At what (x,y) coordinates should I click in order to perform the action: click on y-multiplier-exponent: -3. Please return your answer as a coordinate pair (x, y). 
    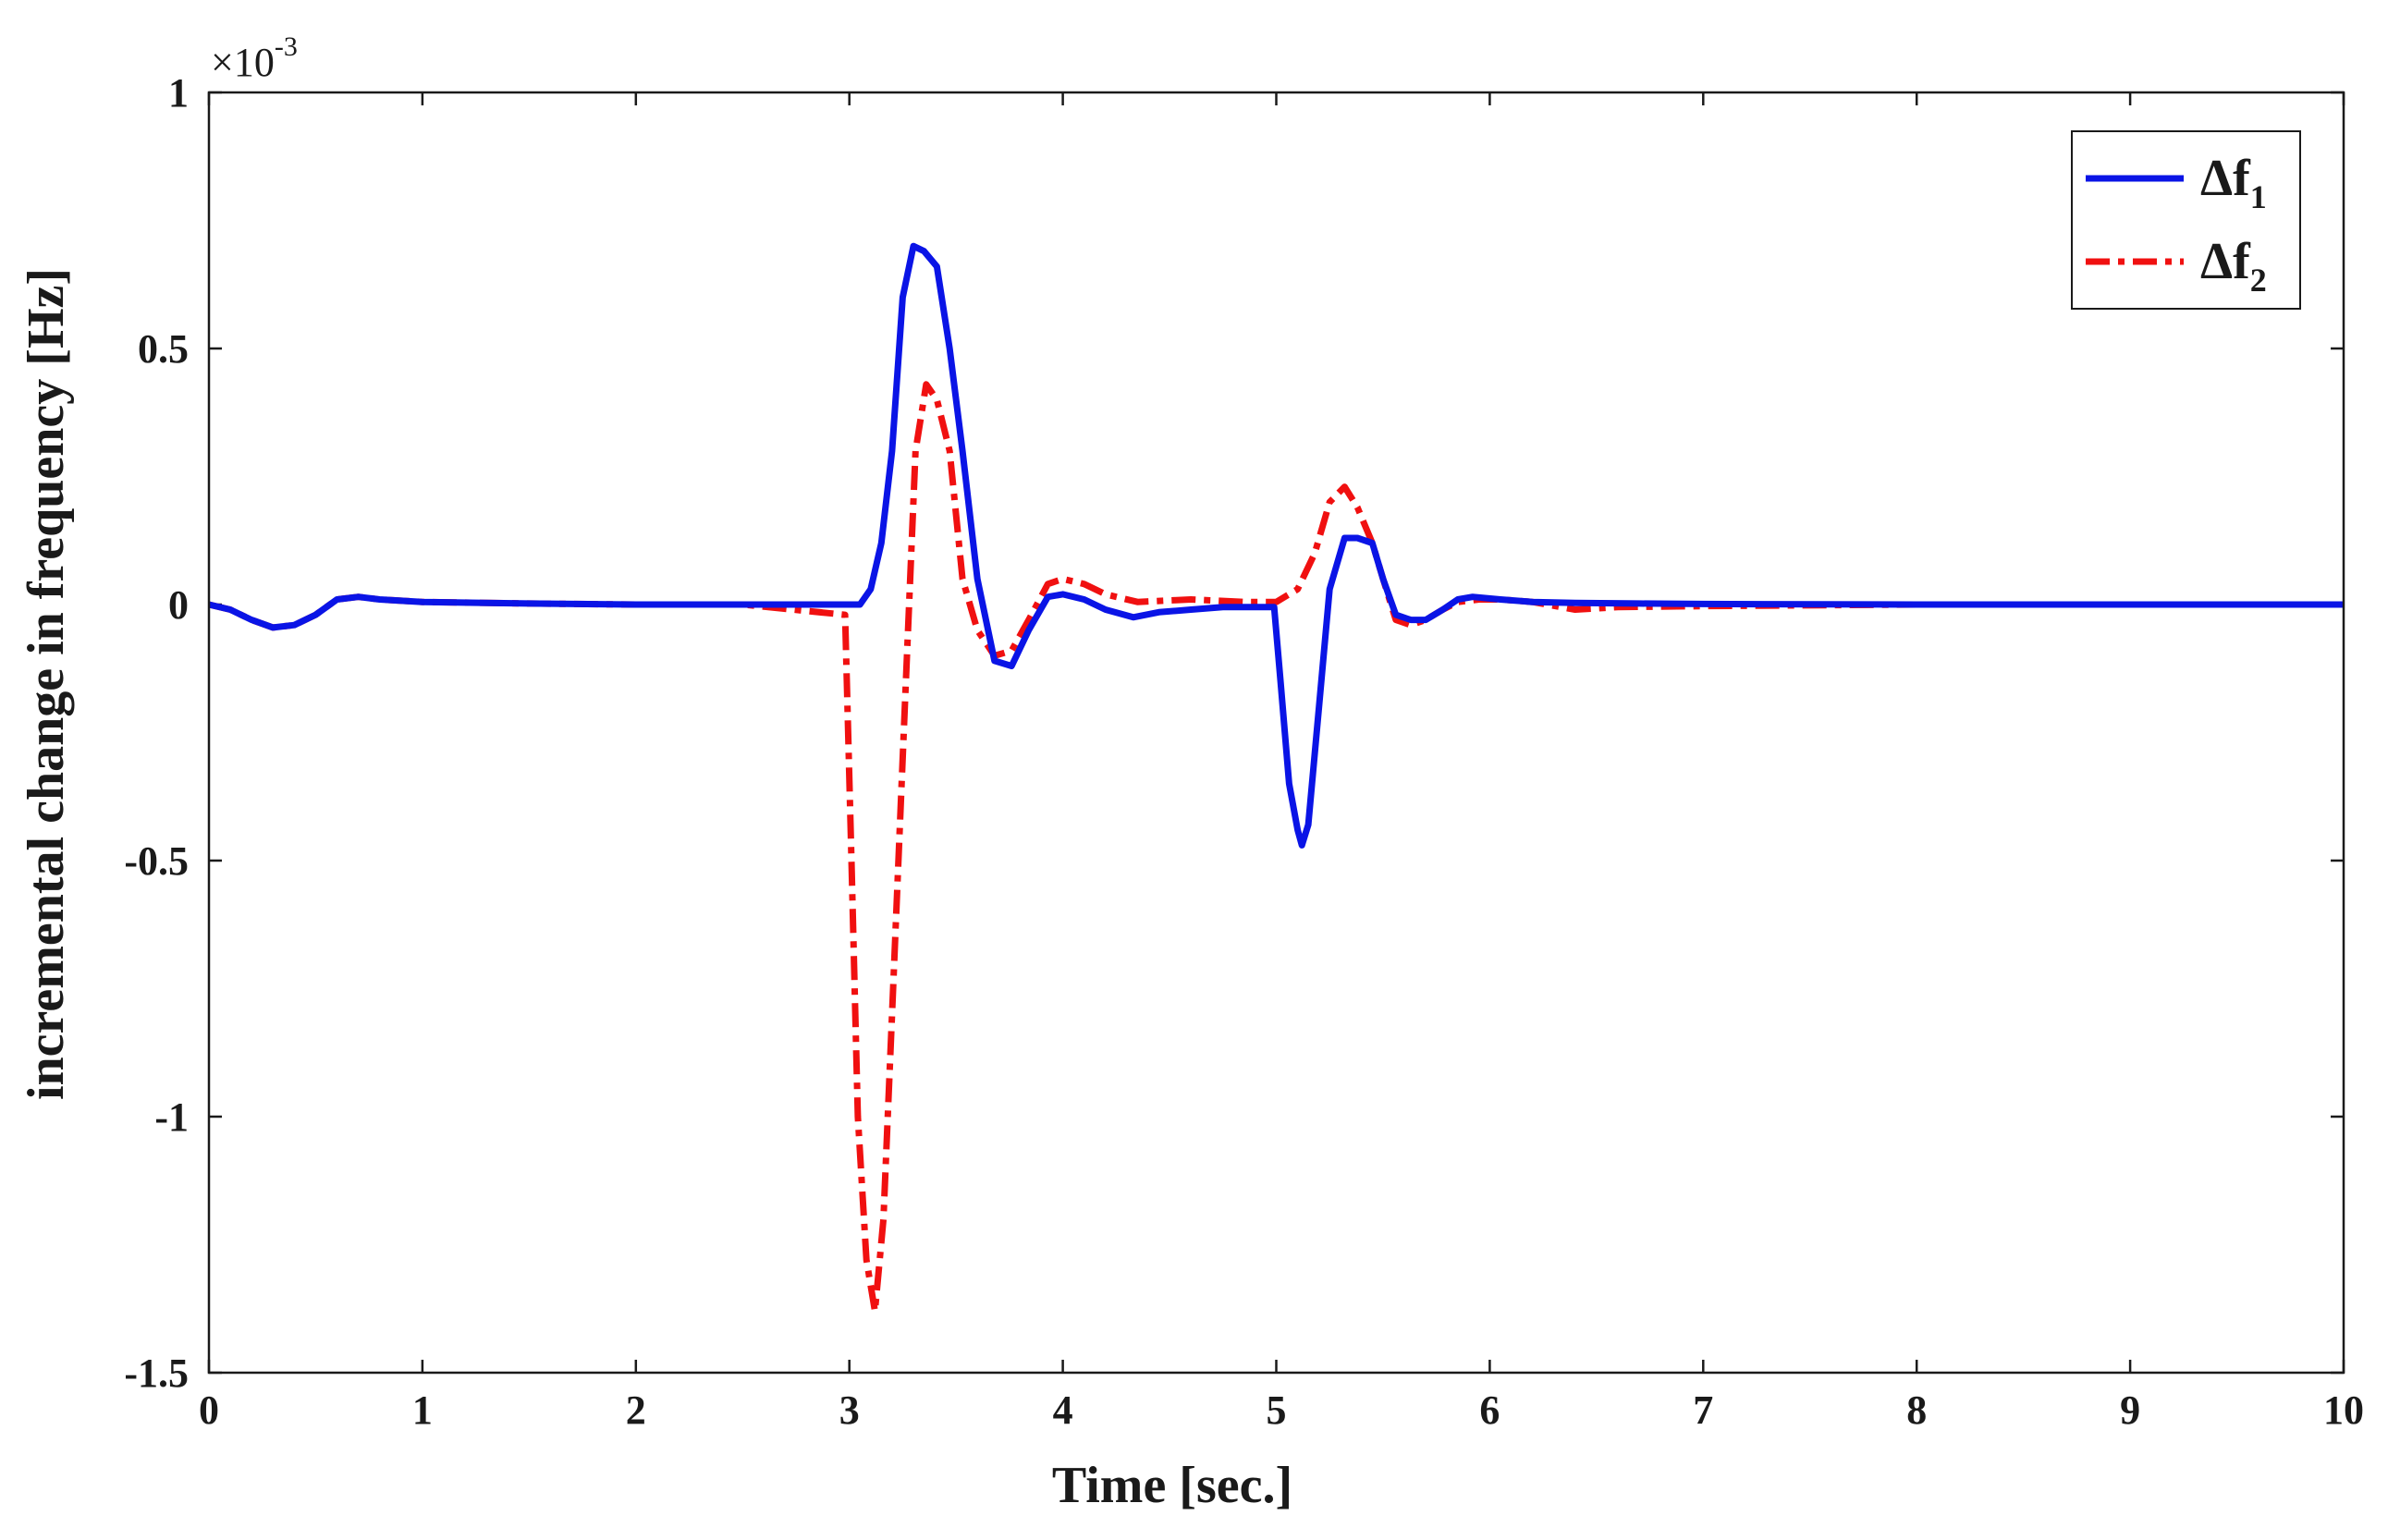
    Looking at the image, I should click on (286, 46).